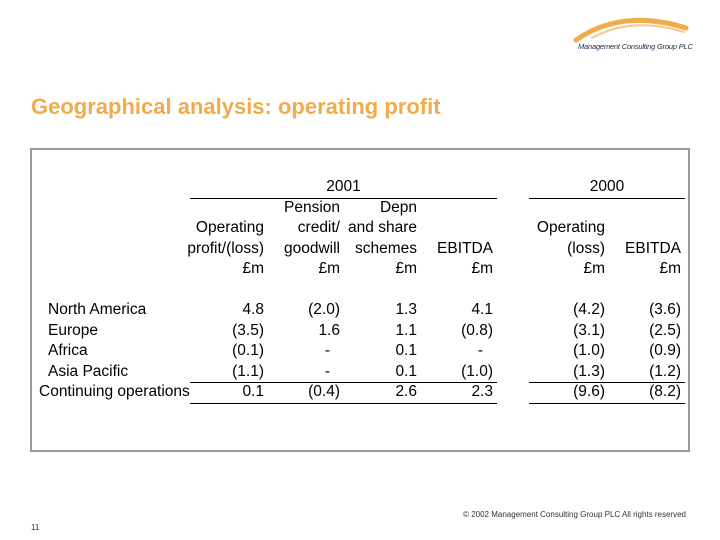  Describe the element at coordinates (482, 391) in the screenshot. I see `total-cell: 2.3` at that location.